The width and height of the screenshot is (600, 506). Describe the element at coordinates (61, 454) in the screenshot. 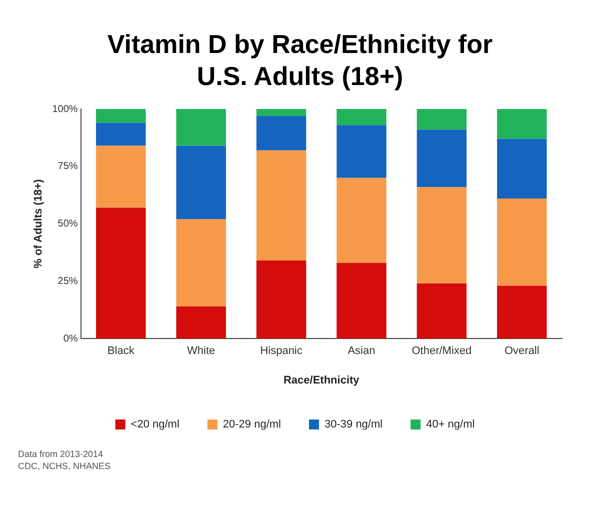

I see `text: Data from 2013-2014` at that location.